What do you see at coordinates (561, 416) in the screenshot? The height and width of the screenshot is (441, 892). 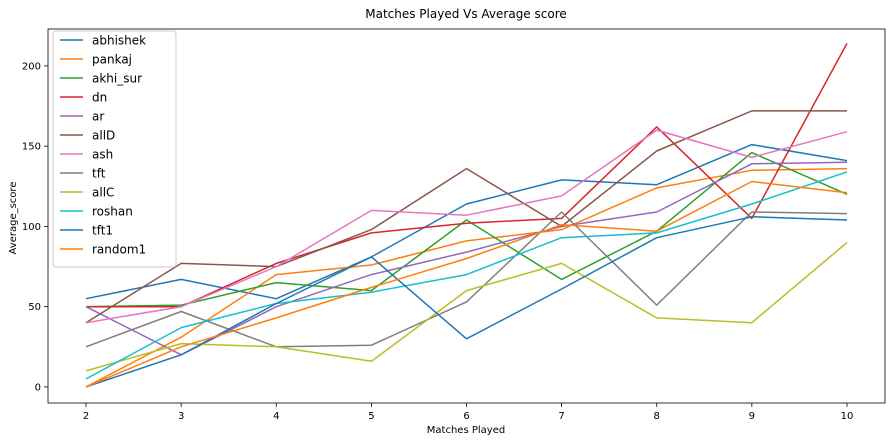 I see `x-tick-label: 7` at bounding box center [561, 416].